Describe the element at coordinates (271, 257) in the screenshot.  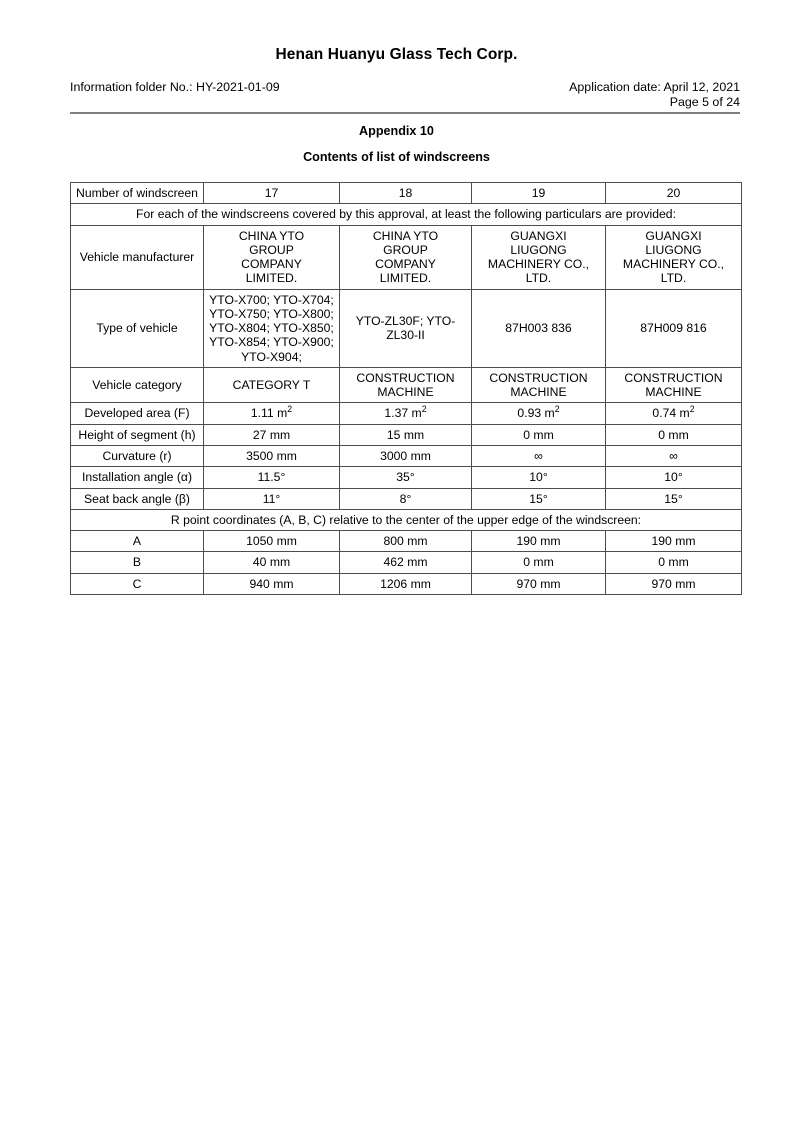
I see `cell-manufacturer-1: CHINA YTO GROUP COMPANY LIMITED.` at that location.